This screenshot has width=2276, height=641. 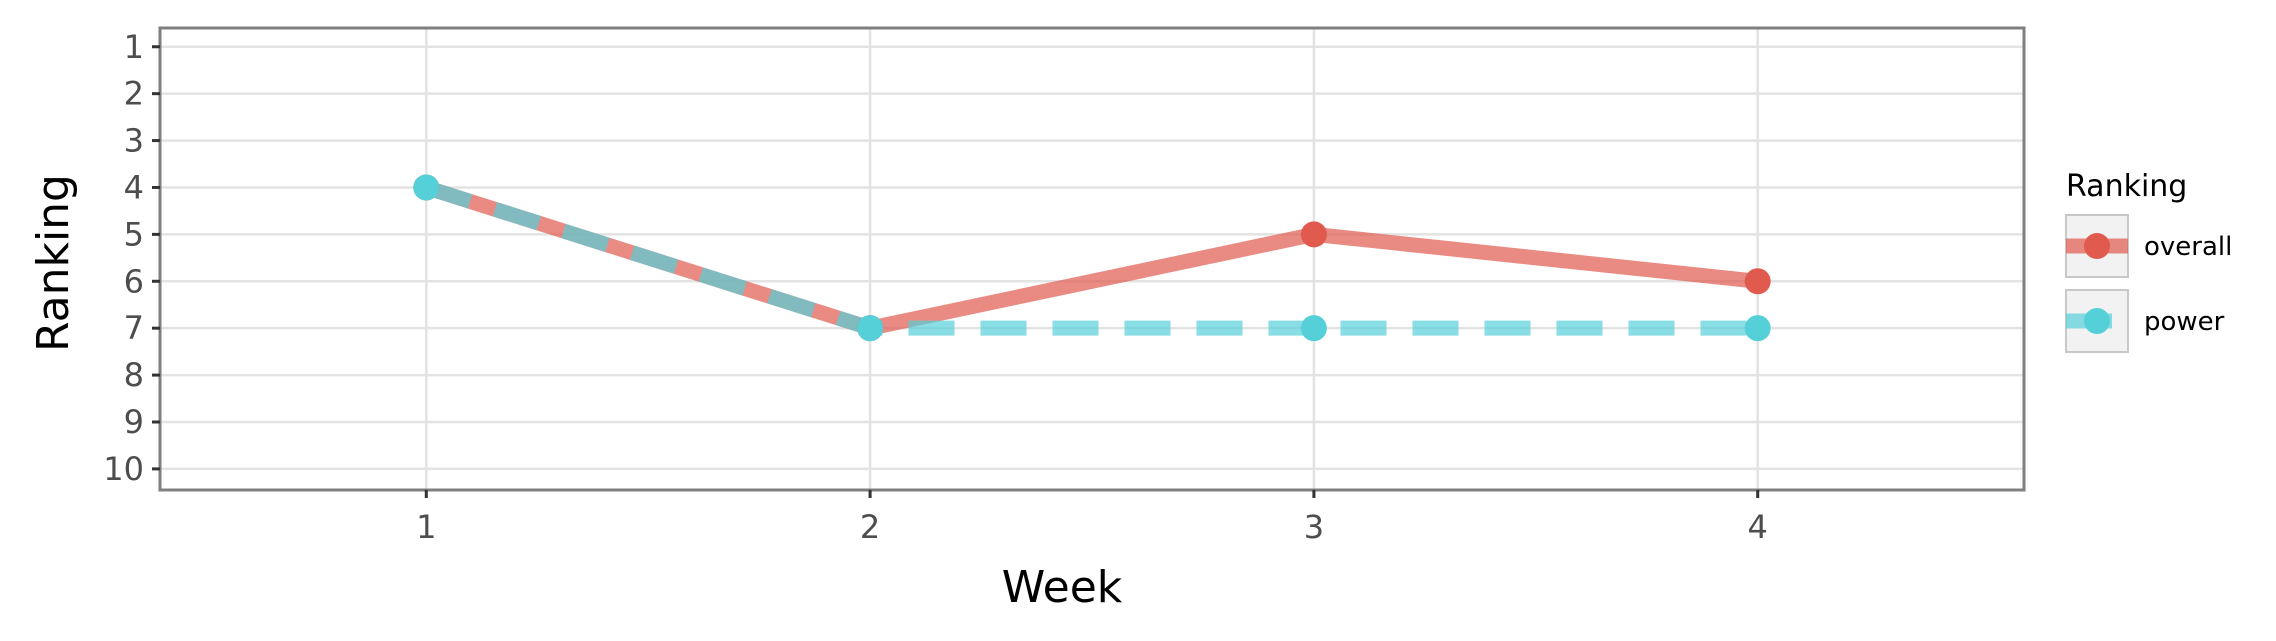 I want to click on legend-title: Ranking, so click(x=2126, y=186).